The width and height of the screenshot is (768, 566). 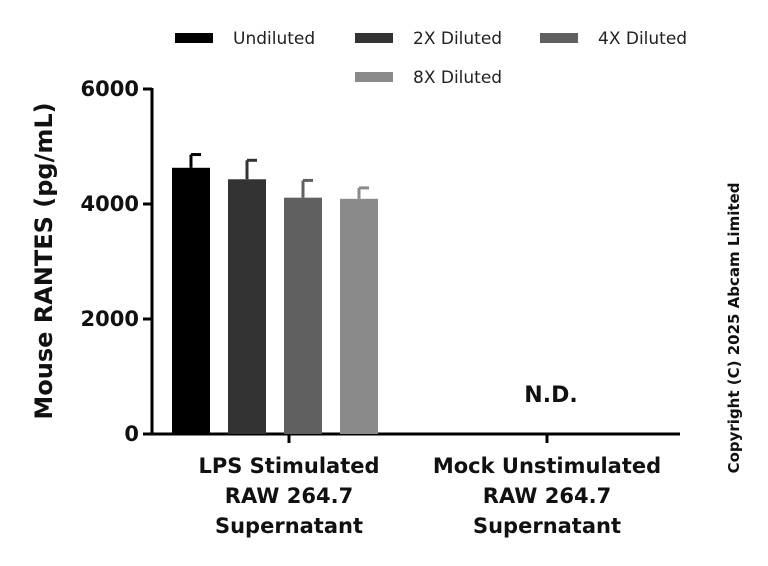 I want to click on category-label-line: Mock Unstimulated, so click(x=547, y=466).